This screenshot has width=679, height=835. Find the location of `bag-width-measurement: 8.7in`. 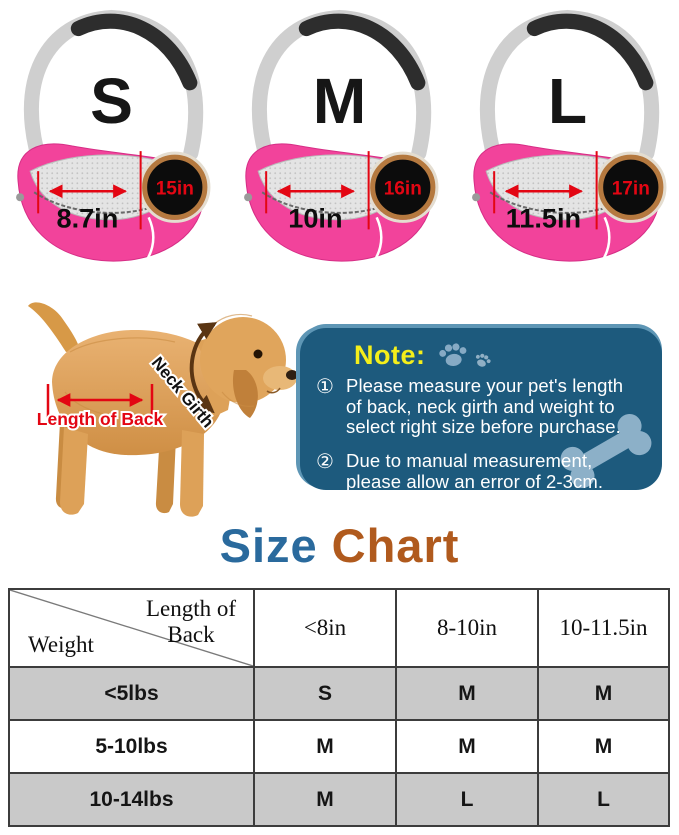

bag-width-measurement: 8.7in is located at coordinates (88, 217).